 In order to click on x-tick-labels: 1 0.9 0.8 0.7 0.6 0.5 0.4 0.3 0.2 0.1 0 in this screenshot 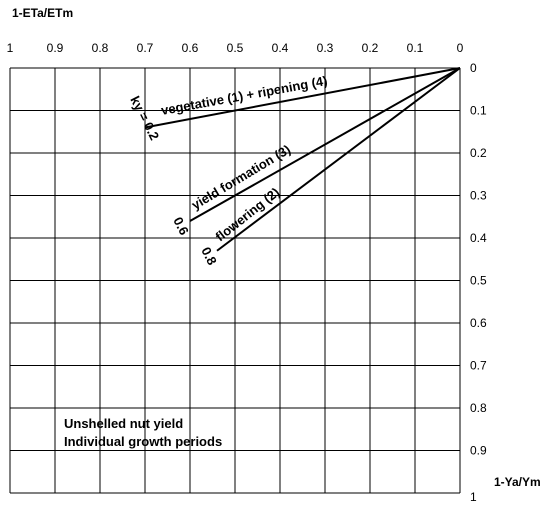, I will do `click(235, 48)`.